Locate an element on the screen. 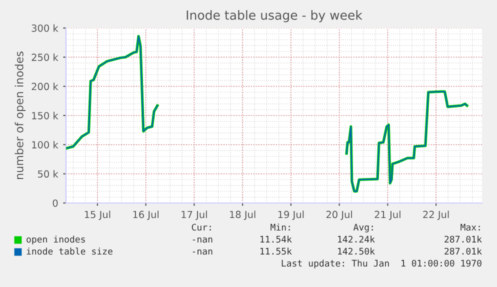 The height and width of the screenshot is (287, 497). text: 11.54k is located at coordinates (276, 239).